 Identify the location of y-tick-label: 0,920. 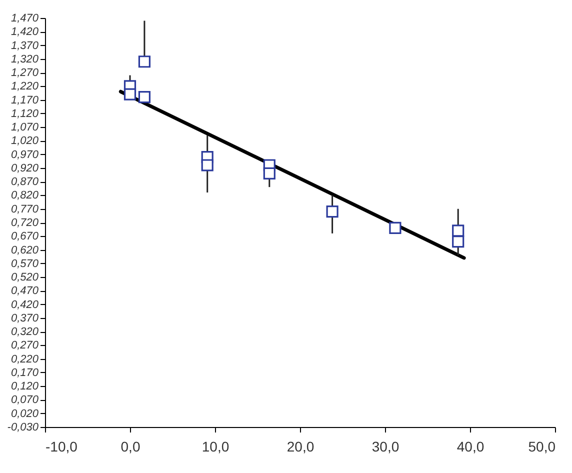
(25, 168).